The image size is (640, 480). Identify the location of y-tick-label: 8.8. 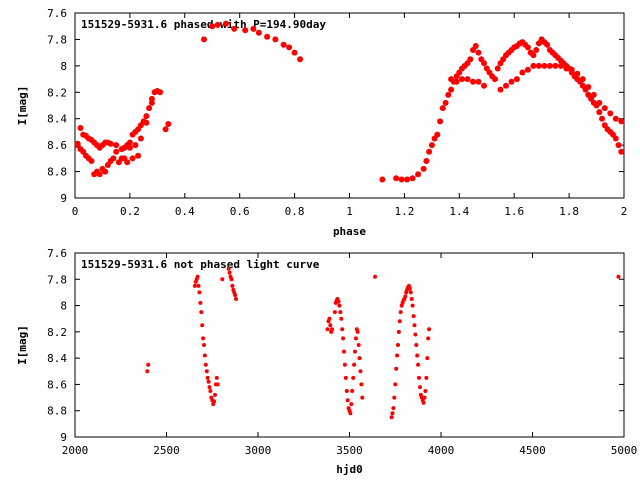
(57, 411).